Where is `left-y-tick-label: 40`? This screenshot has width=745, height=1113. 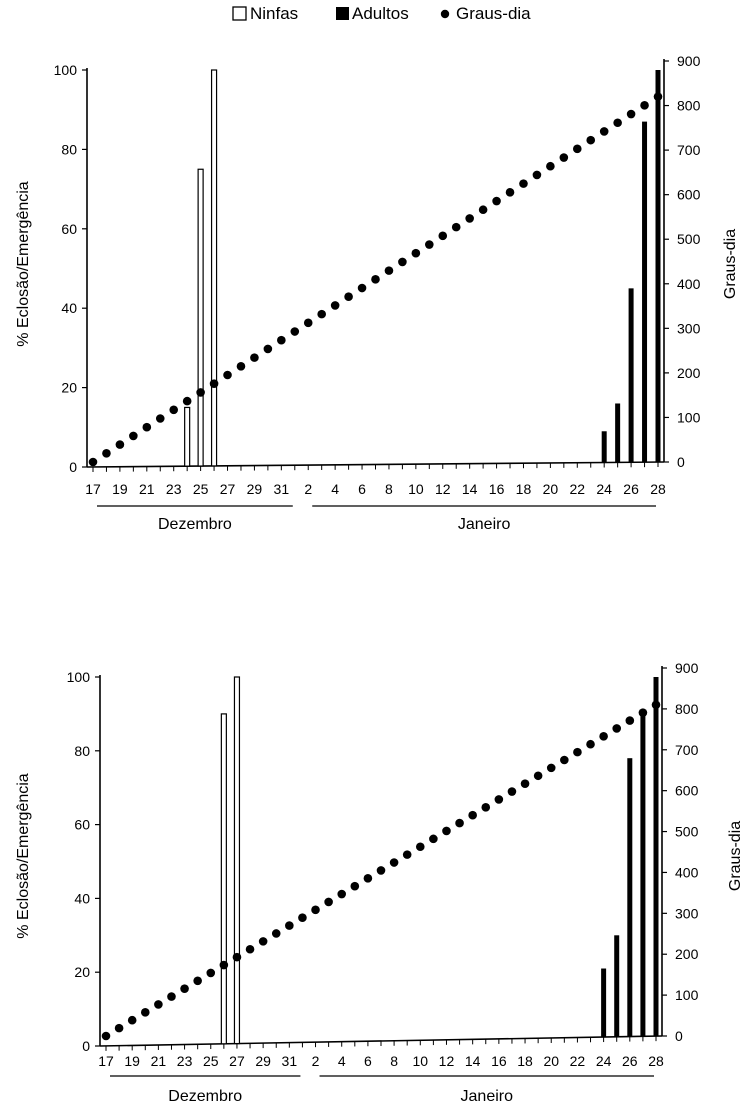 left-y-tick-label: 40 is located at coordinates (82, 898).